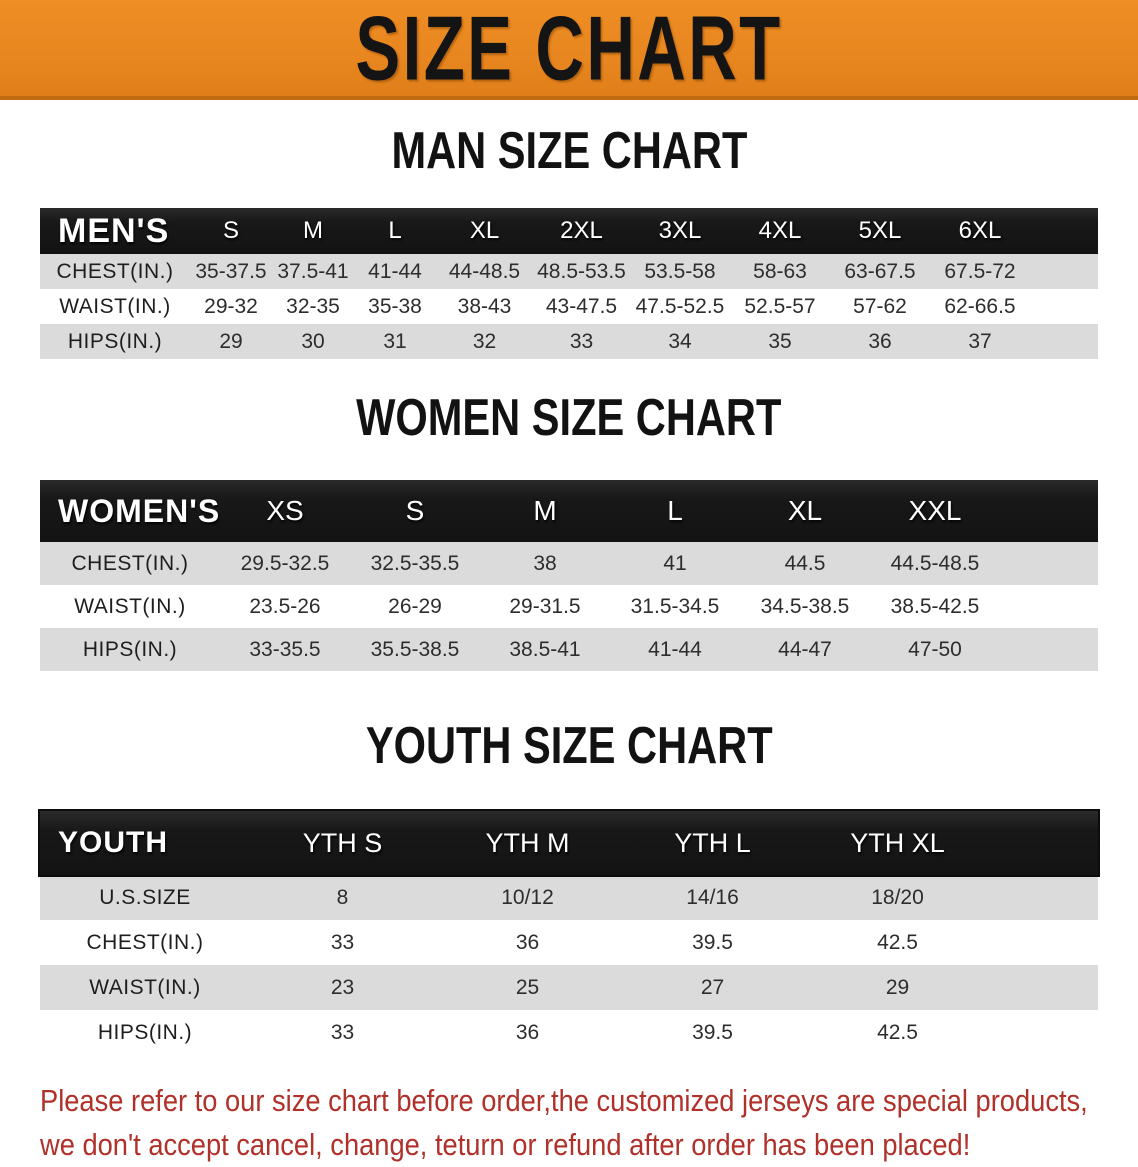  I want to click on women-heading-text: WOMEN SIZE CHART, so click(569, 418).